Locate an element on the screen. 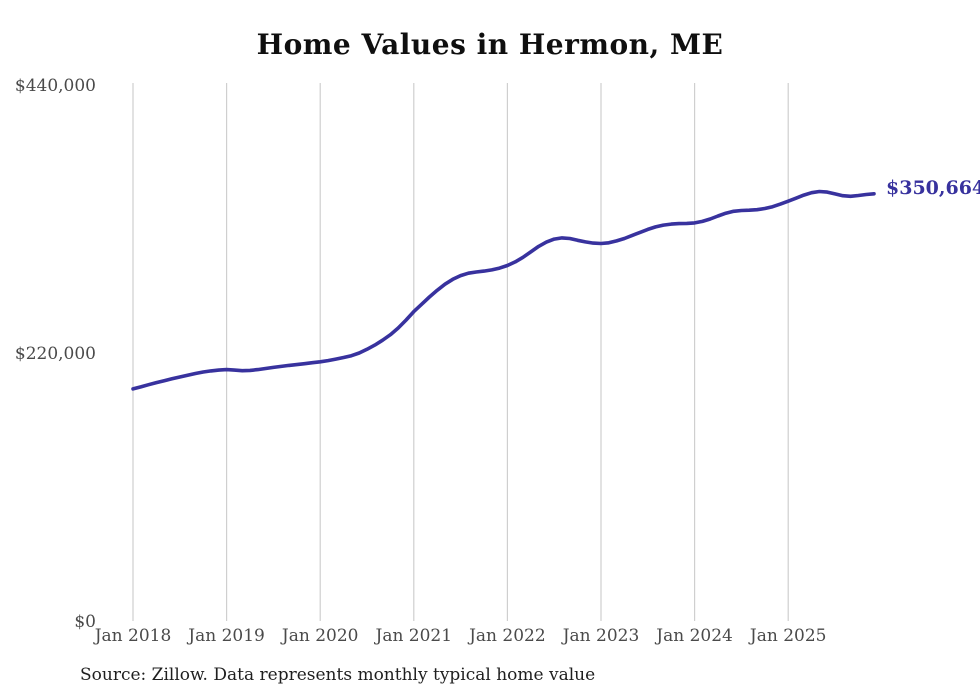 The height and width of the screenshot is (699, 980). x-tick-label: Jan 2023 is located at coordinates (600, 636).